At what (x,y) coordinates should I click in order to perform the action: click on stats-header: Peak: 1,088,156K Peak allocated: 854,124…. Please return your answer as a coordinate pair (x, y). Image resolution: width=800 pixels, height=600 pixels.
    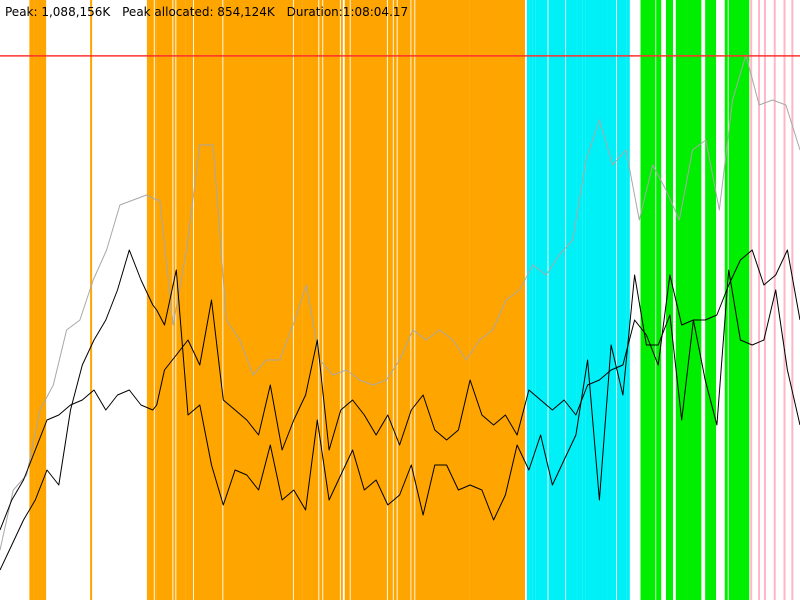
    Looking at the image, I should click on (210, 12).